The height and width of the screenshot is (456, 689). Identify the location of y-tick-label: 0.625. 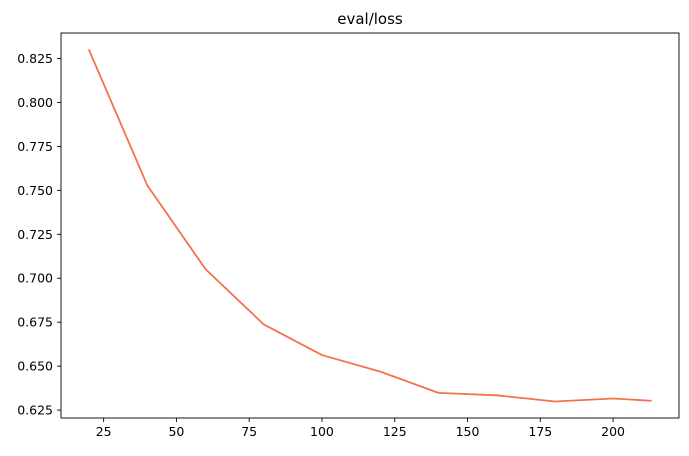
(35, 410).